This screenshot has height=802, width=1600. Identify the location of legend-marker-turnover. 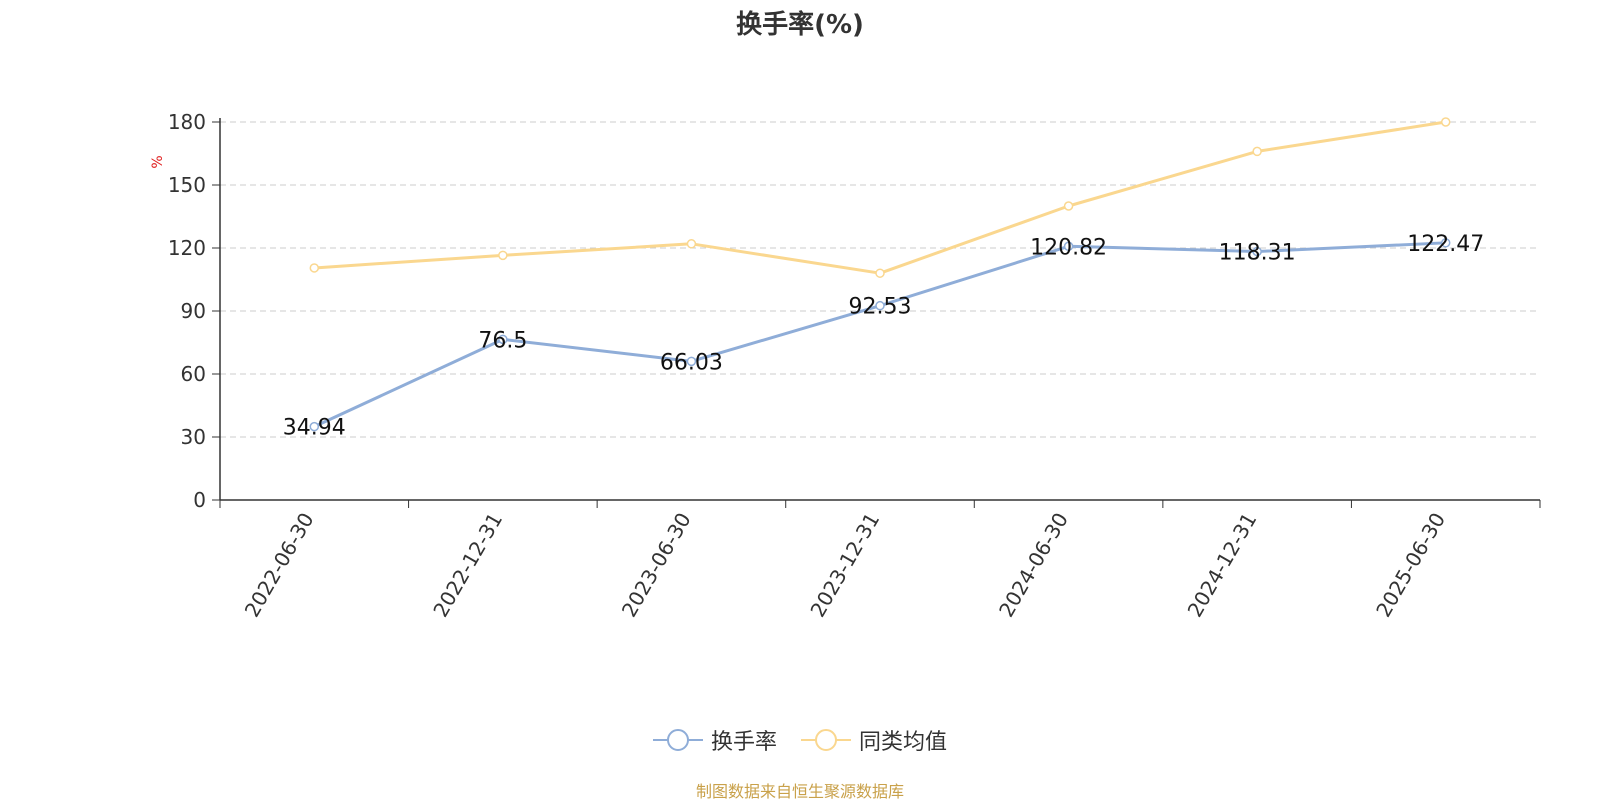
(677, 740).